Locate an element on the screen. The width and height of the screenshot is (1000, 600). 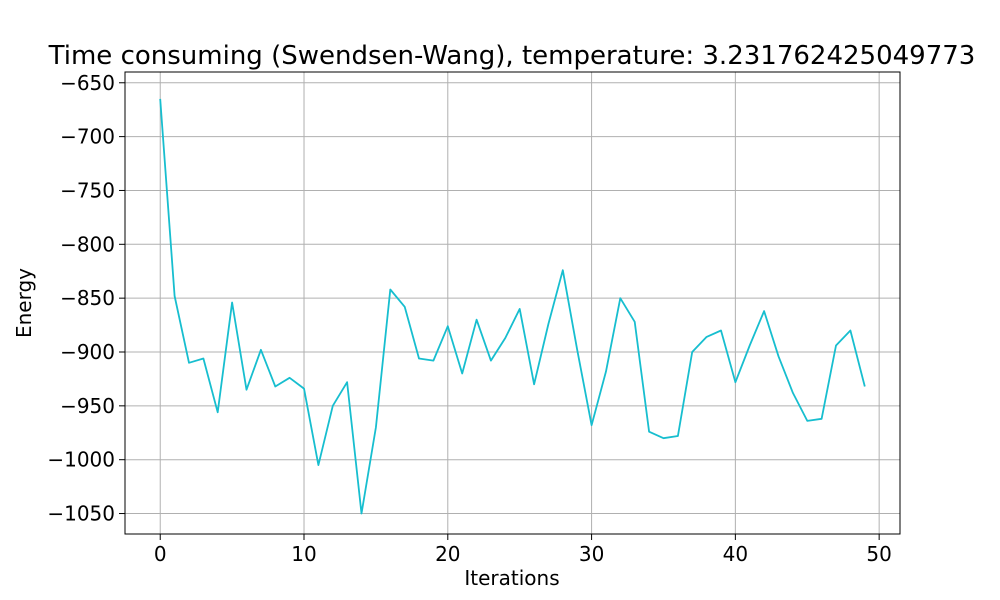
y-tick-label: −950 is located at coordinates (87, 406).